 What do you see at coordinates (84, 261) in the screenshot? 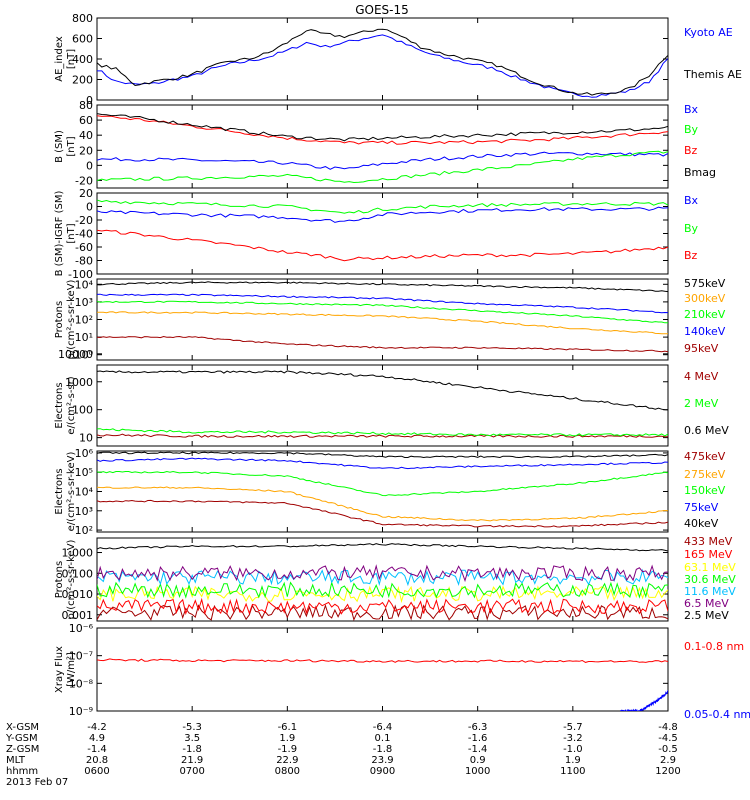
I see `y-tick-label: -80` at bounding box center [84, 261].